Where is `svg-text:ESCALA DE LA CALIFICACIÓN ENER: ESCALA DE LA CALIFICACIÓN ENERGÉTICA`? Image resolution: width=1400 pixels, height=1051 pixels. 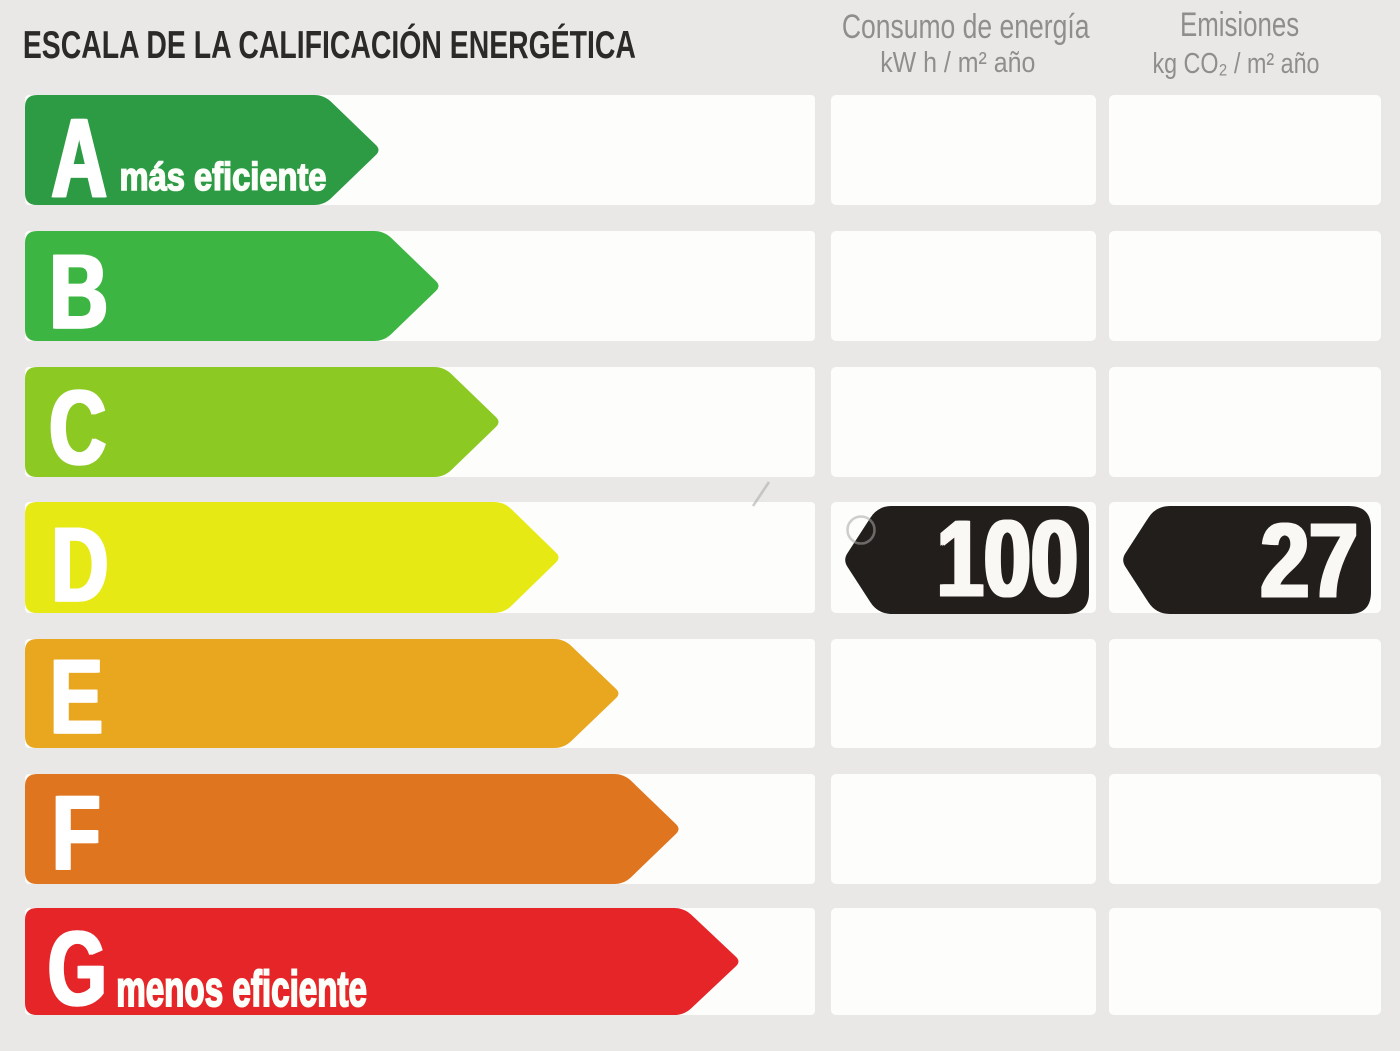 svg-text:ESCALA DE LA CALIFICACIÓN ENER: ESCALA DE LA CALIFICACIÓN ENERGÉTICA is located at coordinates (329, 45).